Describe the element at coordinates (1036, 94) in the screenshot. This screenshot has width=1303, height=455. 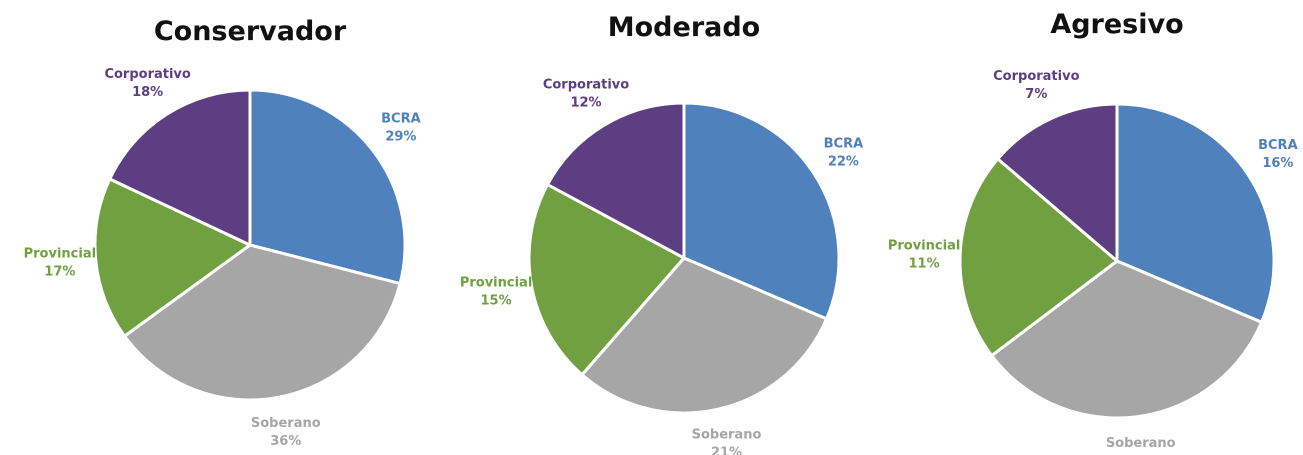
I see `slice-value-label: 7%` at that location.